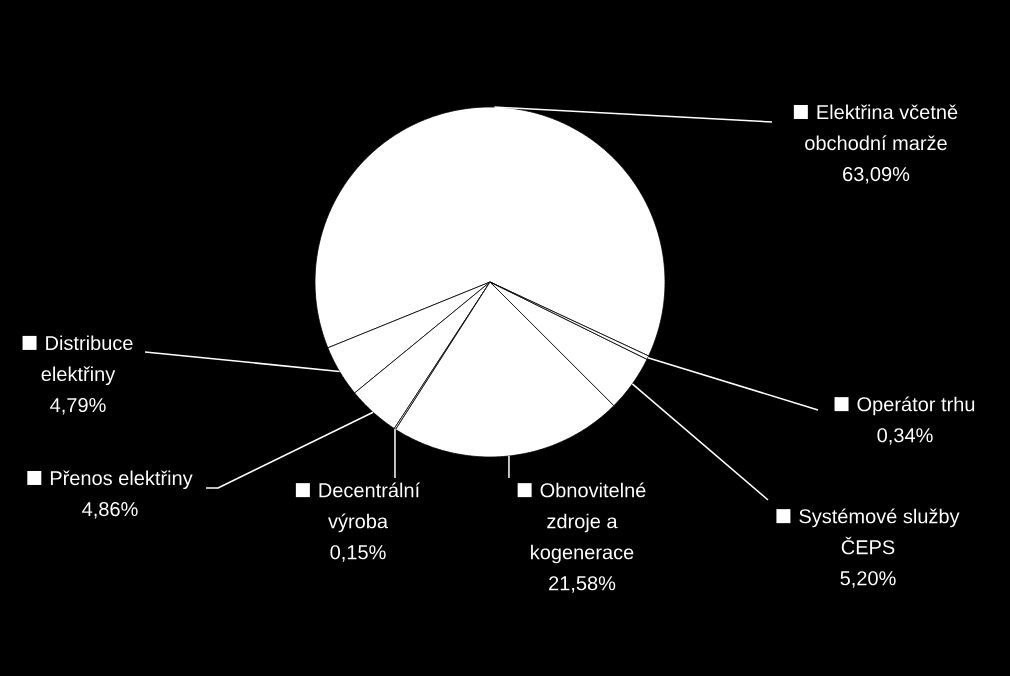 The image size is (1010, 676). What do you see at coordinates (358, 553) in the screenshot?
I see `data-label: 0,15%` at bounding box center [358, 553].